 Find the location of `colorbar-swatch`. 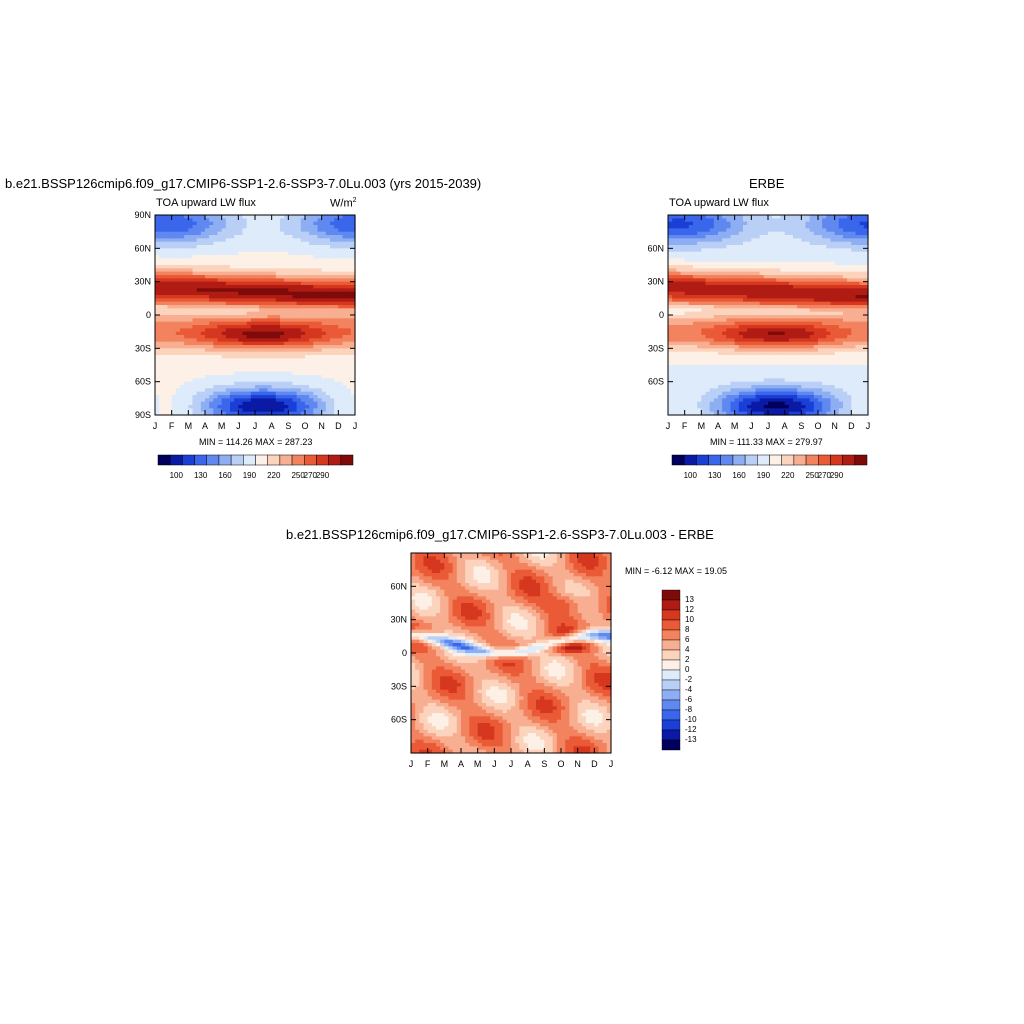

colorbar-swatch is located at coordinates (322, 460).